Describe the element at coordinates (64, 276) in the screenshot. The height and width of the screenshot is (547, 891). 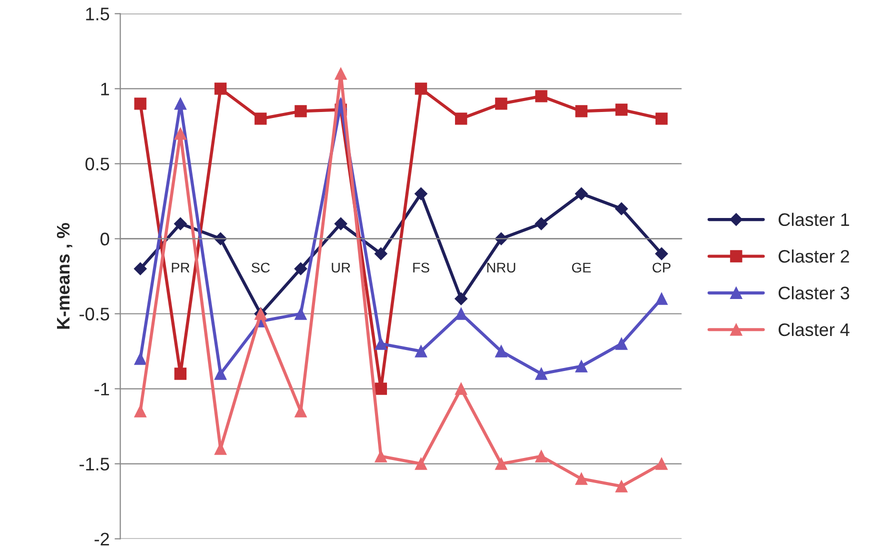
I see `y-axis-title: K-means , %` at that location.